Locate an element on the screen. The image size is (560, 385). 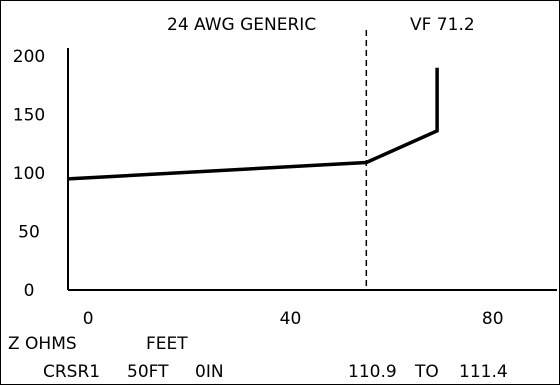
y-tick-label: 150 is located at coordinates (29, 116).